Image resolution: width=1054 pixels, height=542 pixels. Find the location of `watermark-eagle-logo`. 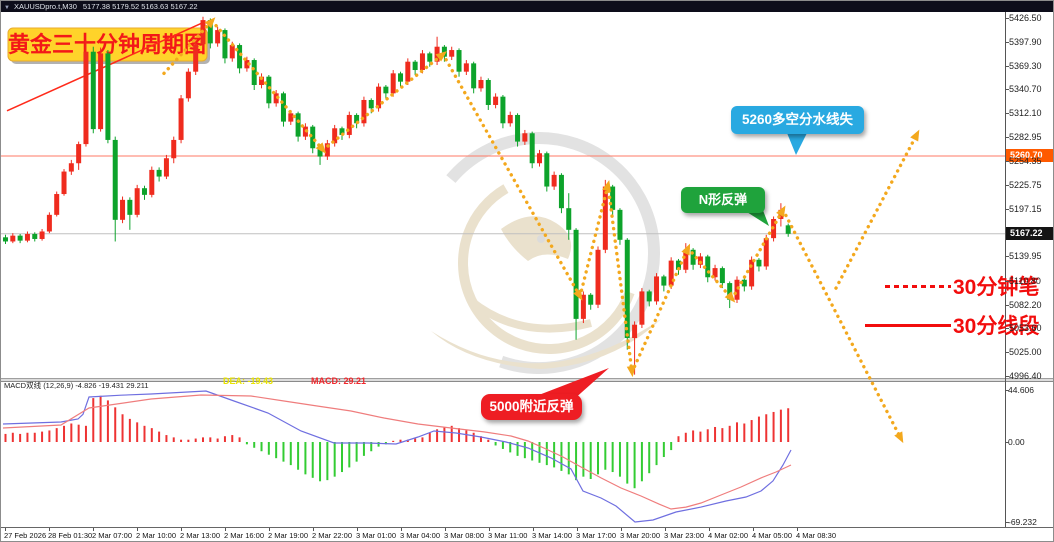

watermark-eagle-logo is located at coordinates (539, 253).